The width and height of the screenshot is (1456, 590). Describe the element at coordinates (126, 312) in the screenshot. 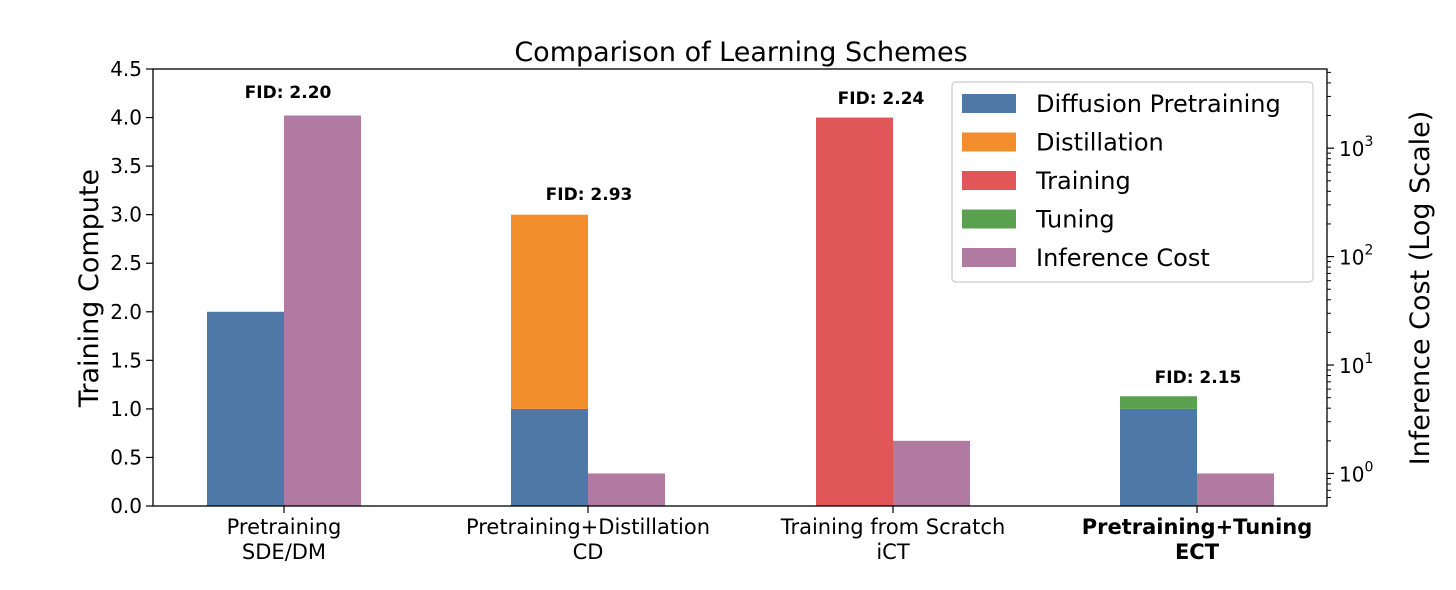

I see `y-tick-label: 2.0` at that location.